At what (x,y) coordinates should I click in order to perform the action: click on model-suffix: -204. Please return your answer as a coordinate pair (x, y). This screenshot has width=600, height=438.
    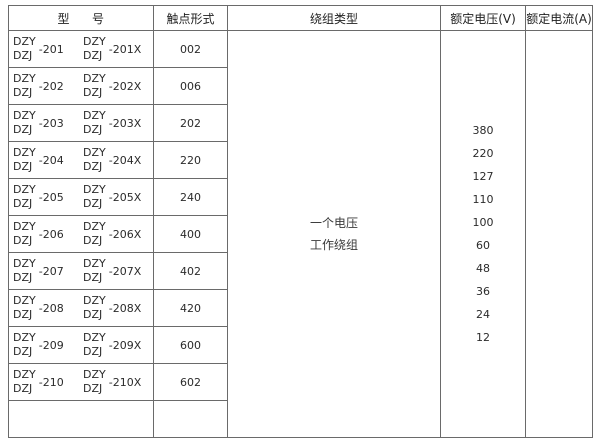
    Looking at the image, I should click on (51, 160).